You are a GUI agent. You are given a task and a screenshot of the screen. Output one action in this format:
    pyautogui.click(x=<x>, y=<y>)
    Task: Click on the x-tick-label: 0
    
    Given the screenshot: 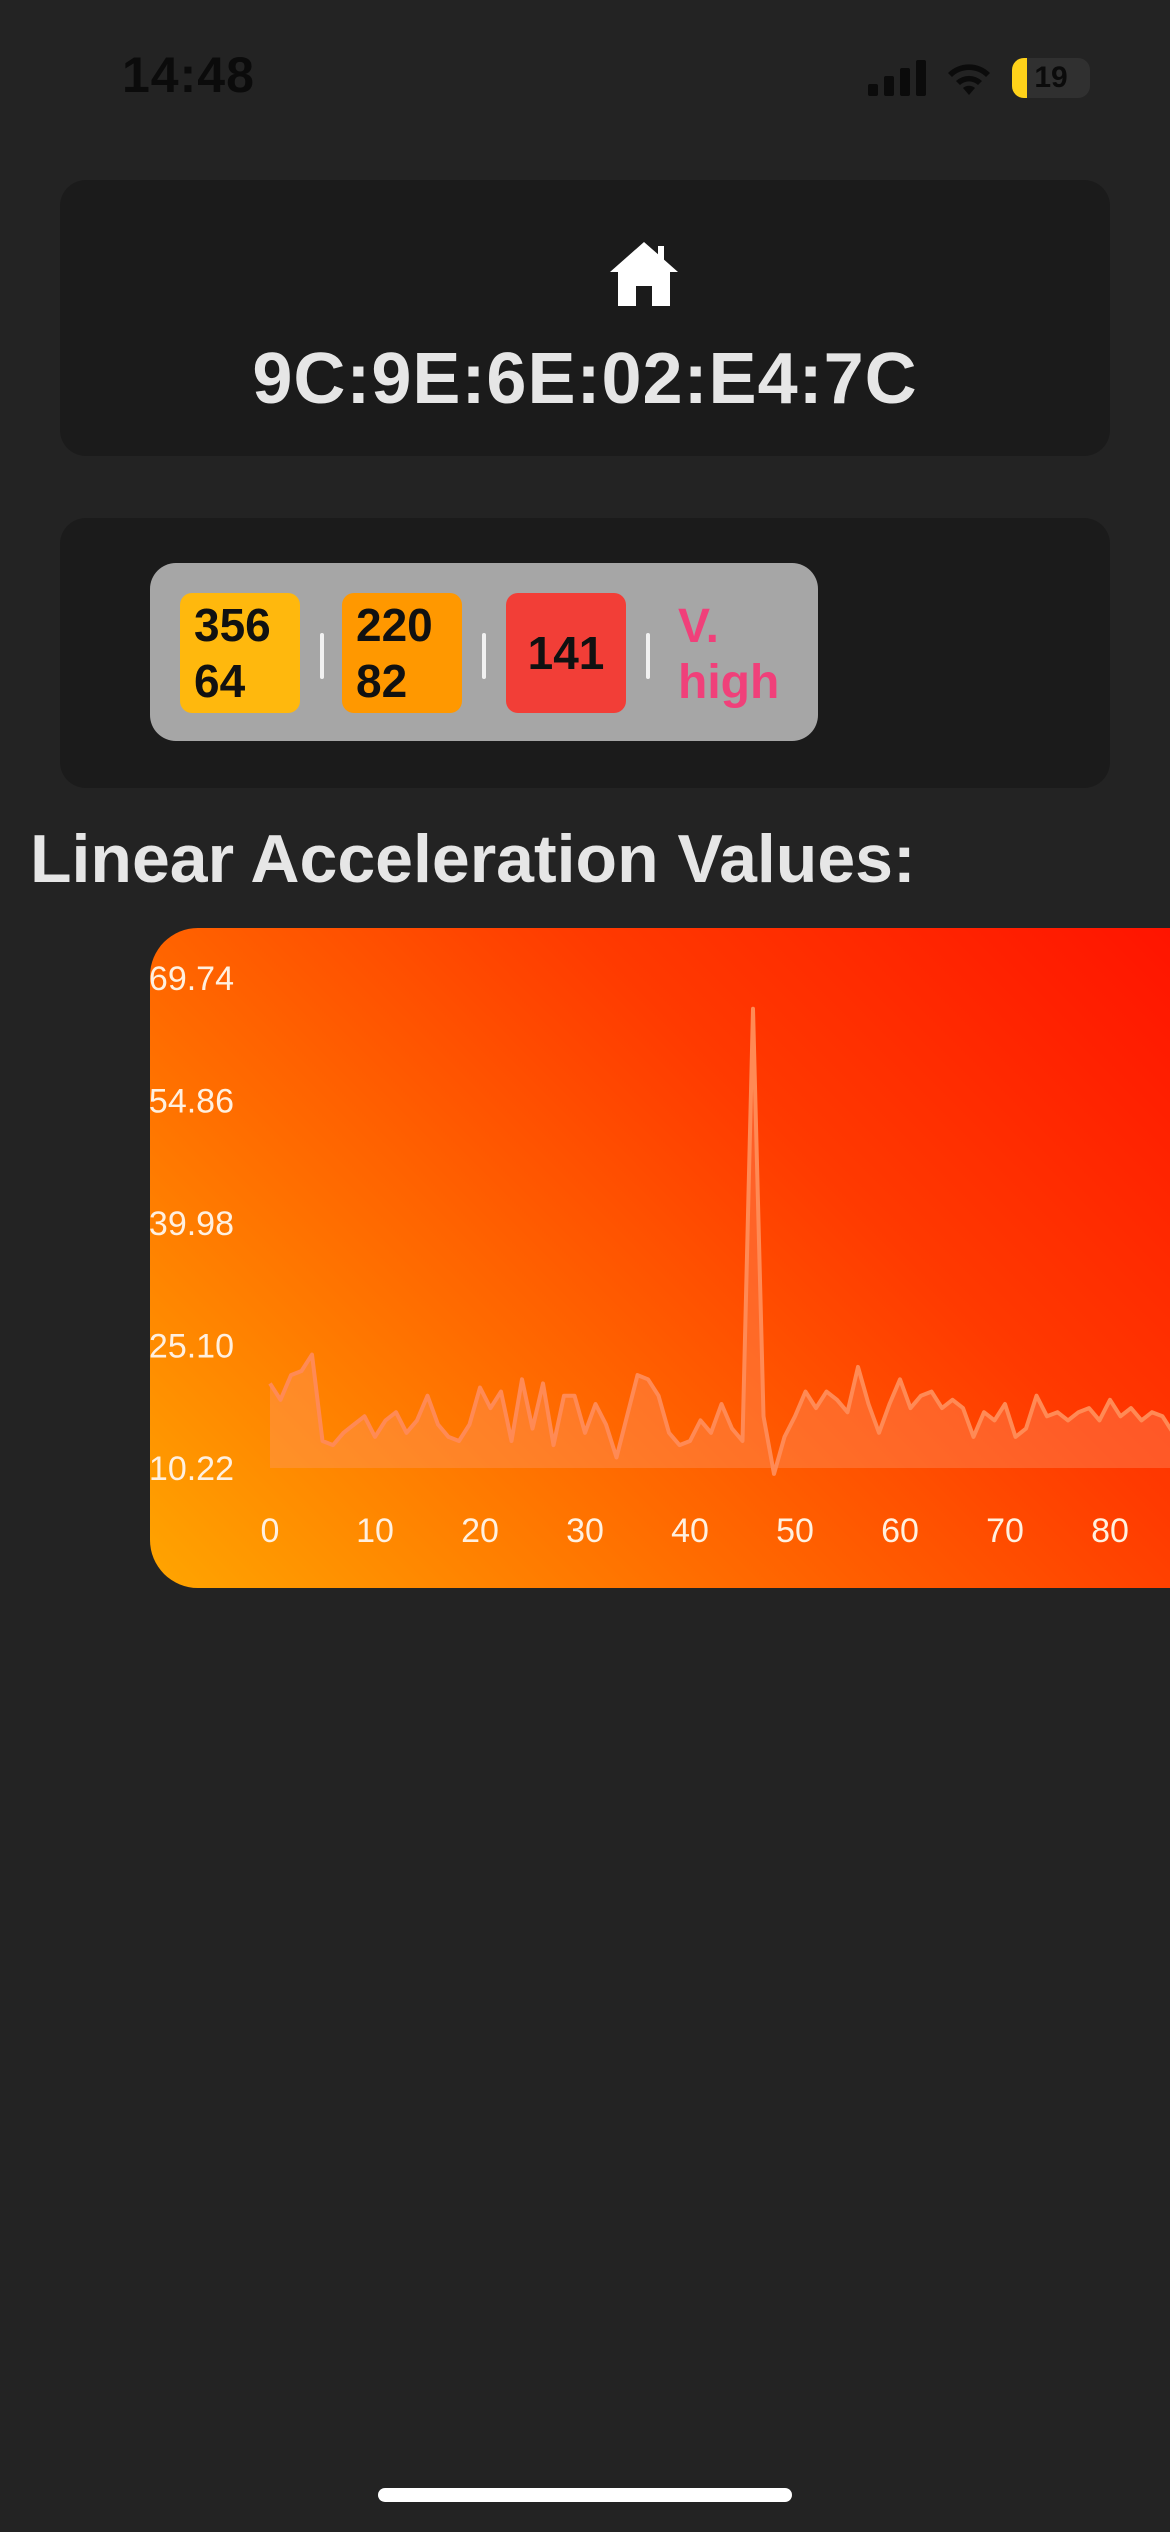 What is the action you would take?
    pyautogui.click(x=270, y=1531)
    